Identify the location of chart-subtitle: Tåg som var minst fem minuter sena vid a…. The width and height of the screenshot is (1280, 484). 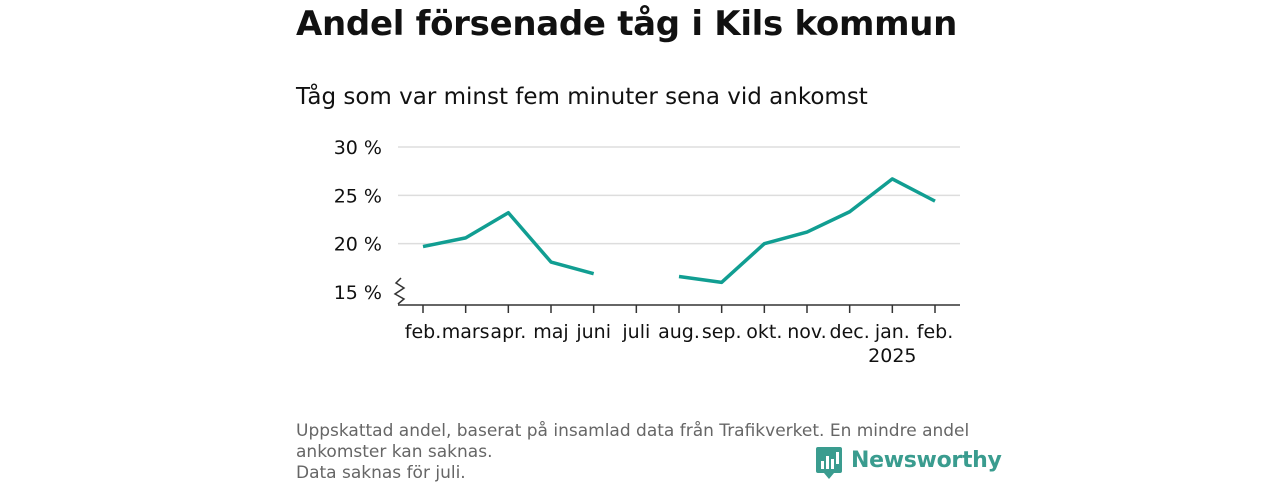
(582, 97).